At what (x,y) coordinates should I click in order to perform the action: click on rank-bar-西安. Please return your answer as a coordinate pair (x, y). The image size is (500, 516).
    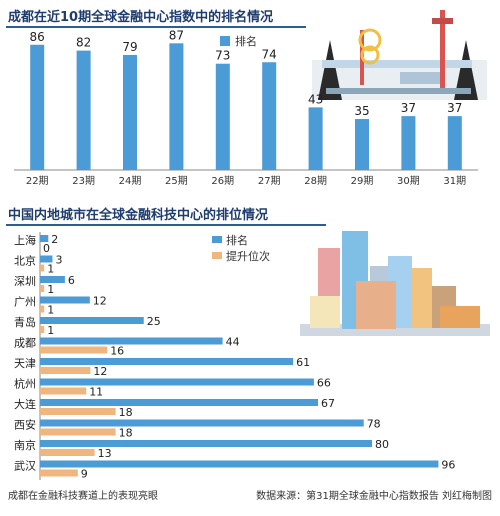
    Looking at the image, I should click on (202, 423).